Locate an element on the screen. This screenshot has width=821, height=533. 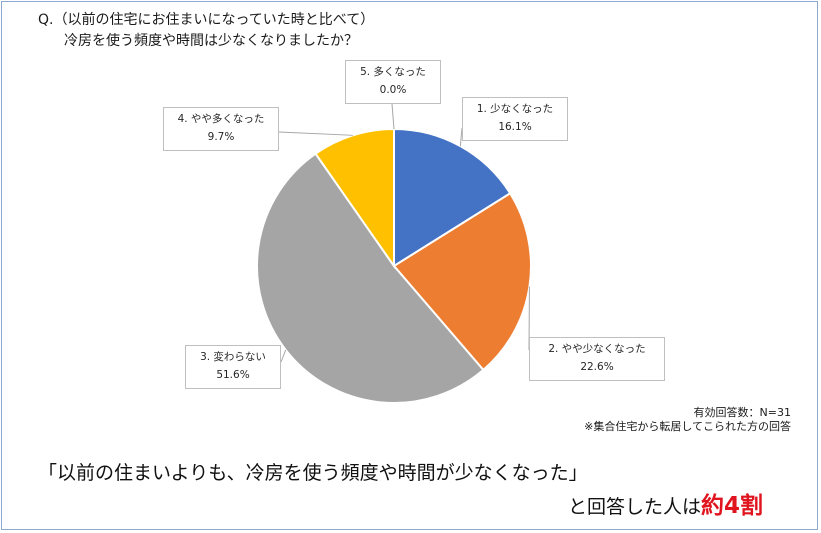
data-label-slice-4-value: 9.7% is located at coordinates (221, 137).